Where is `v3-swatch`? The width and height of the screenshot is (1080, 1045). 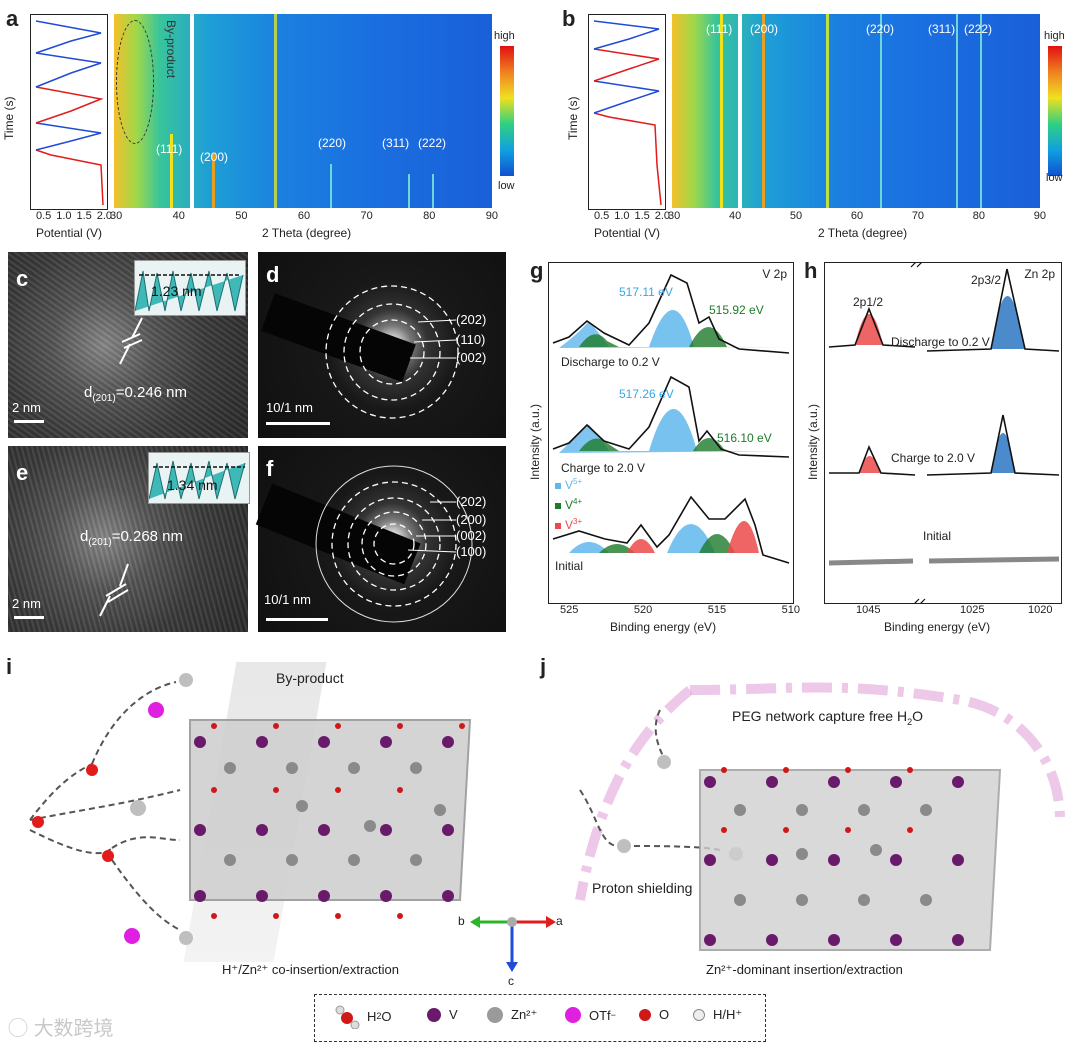 v3-swatch is located at coordinates (558, 526).